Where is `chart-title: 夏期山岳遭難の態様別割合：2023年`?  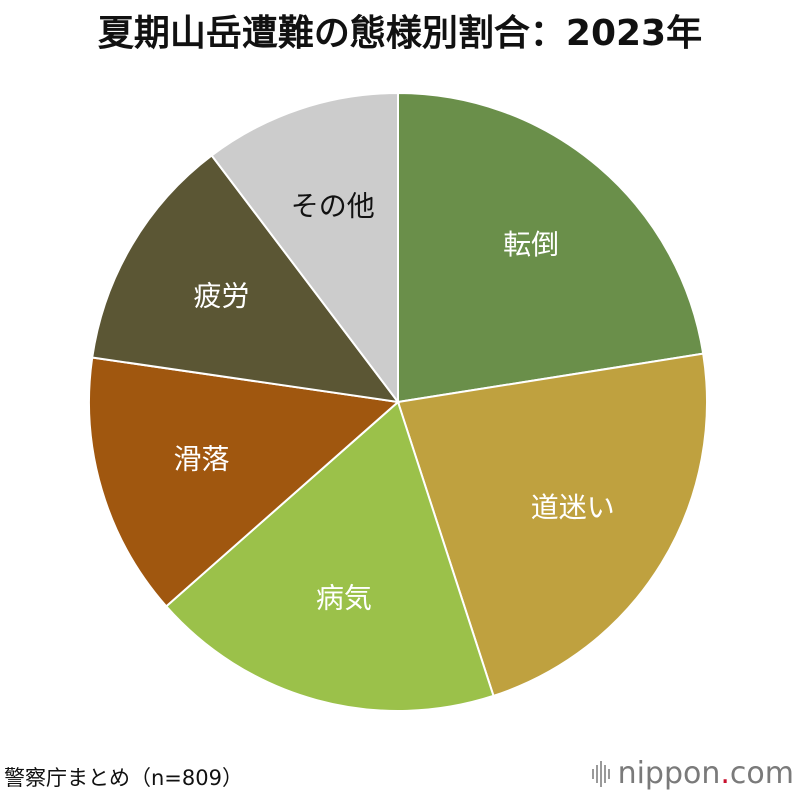 chart-title: 夏期山岳遭難の態様別割合：2023年 is located at coordinates (400, 33).